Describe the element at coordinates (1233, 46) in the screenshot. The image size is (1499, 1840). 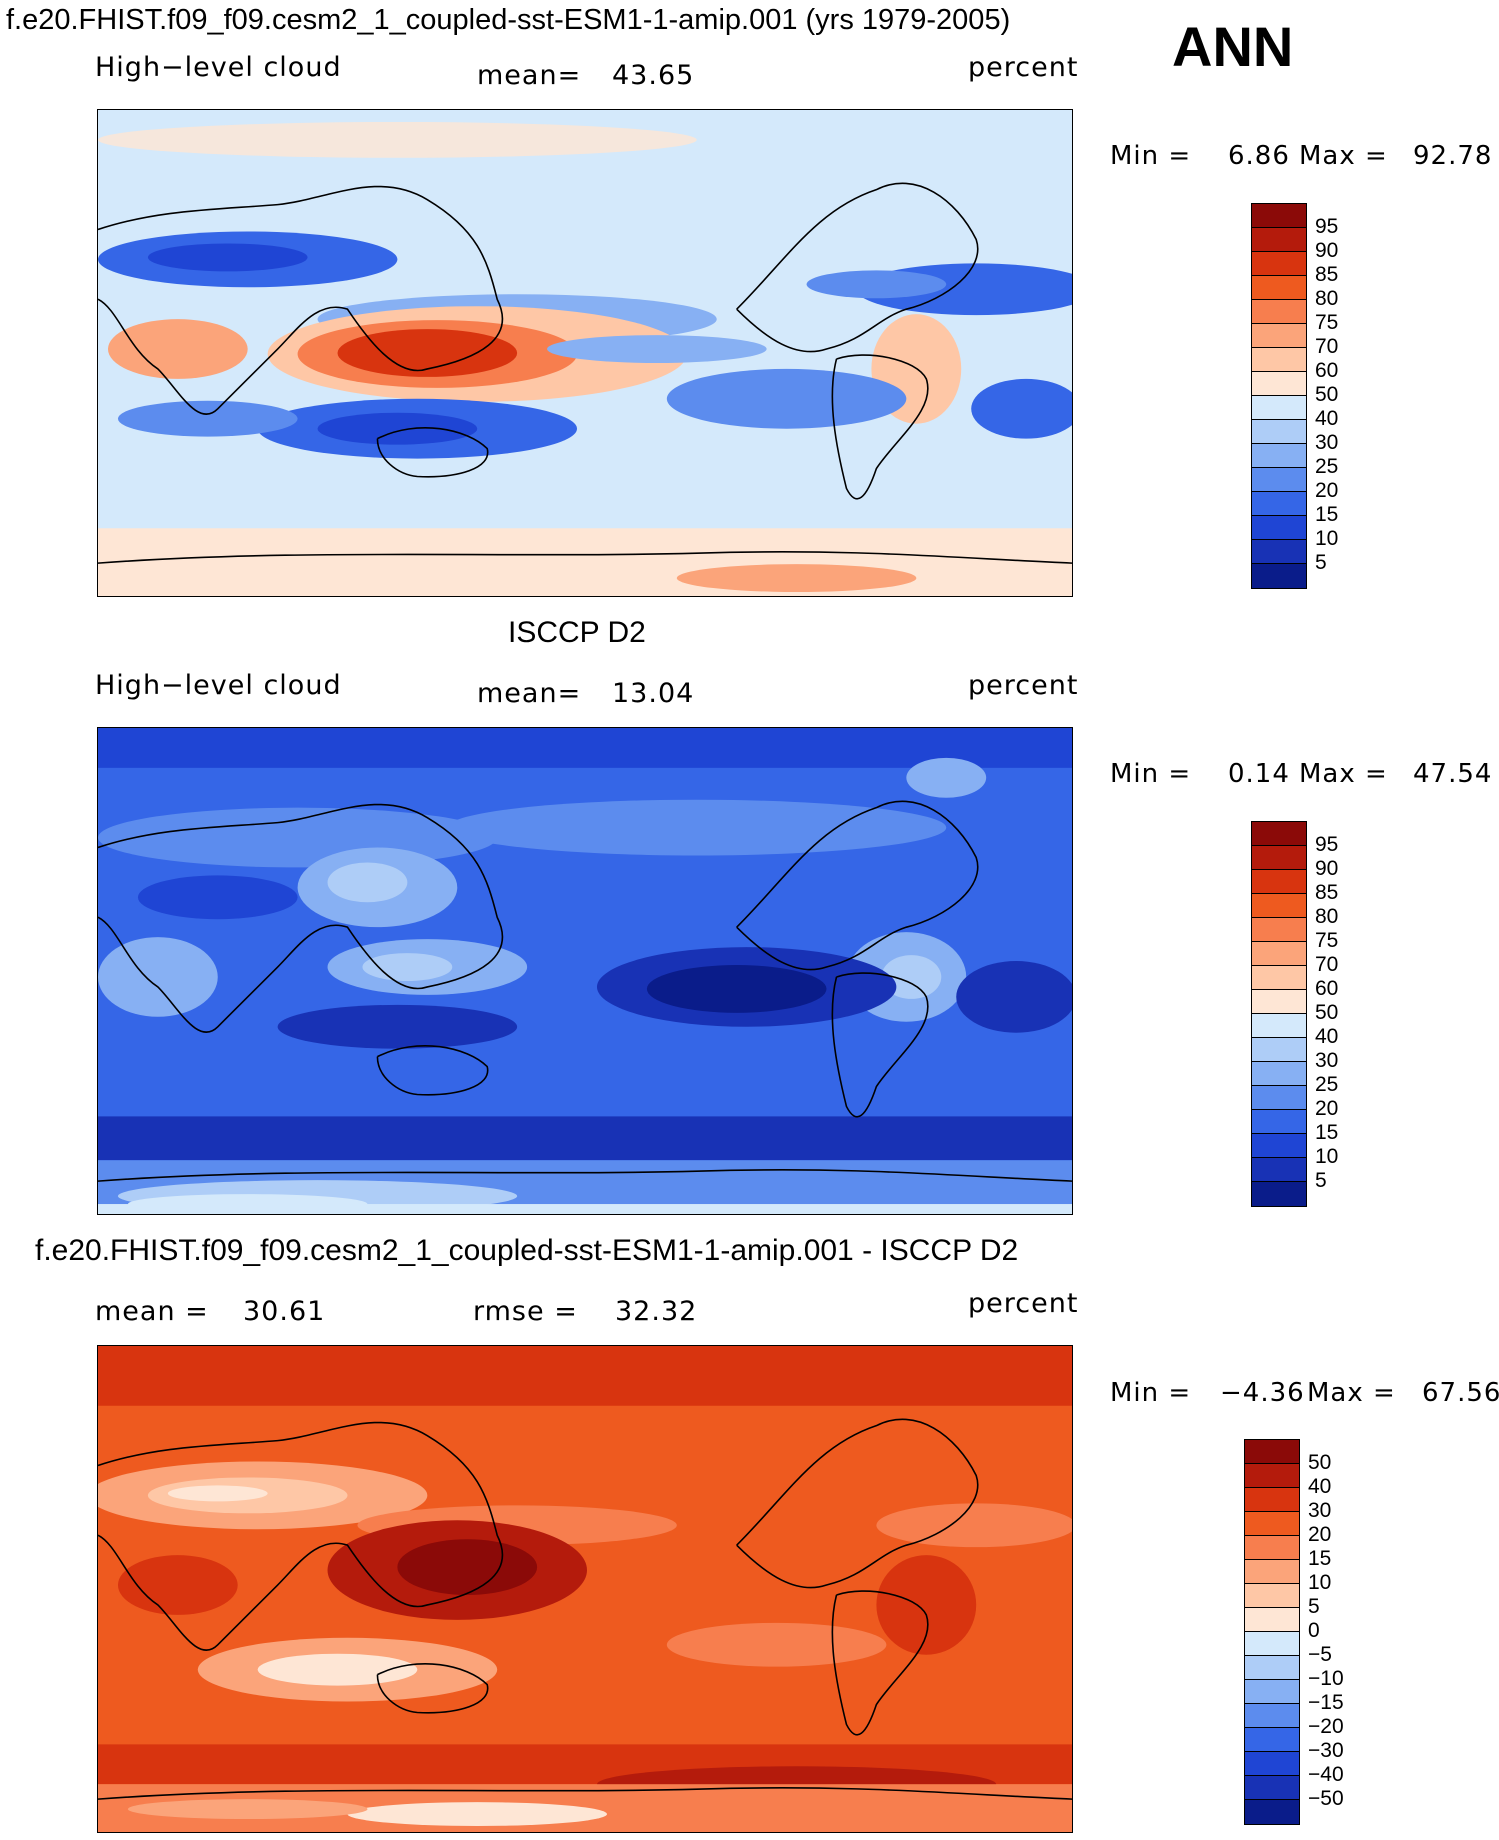
I see `season-label: ANN` at that location.